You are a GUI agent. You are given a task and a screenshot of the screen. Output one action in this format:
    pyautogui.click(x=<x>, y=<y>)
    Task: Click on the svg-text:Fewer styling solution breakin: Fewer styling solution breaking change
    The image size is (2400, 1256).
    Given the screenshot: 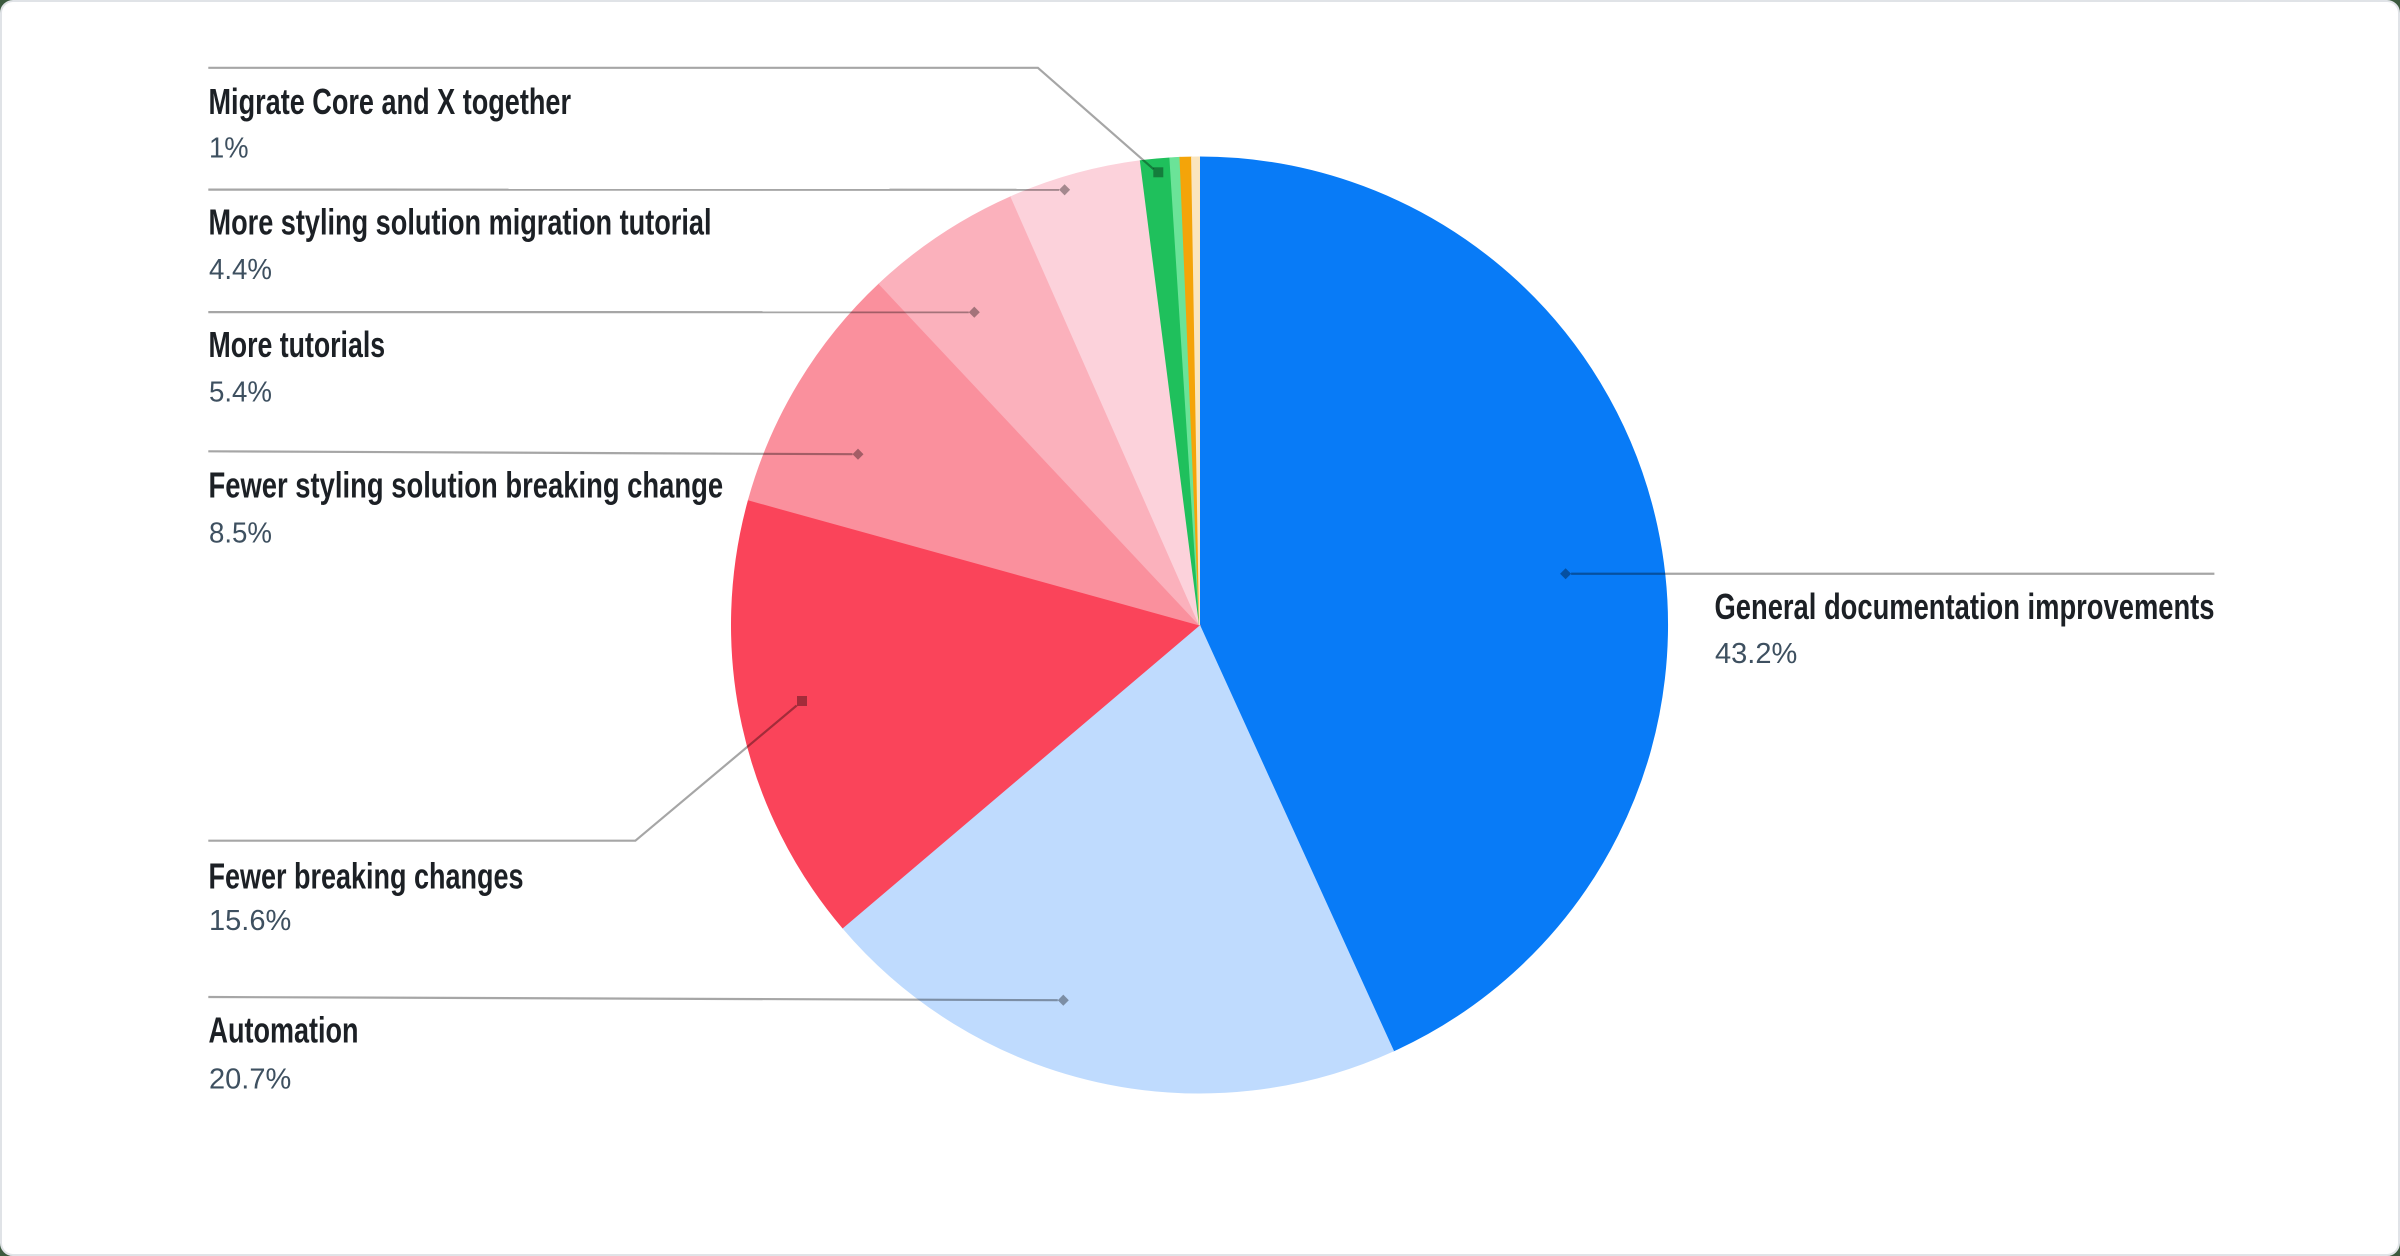 What is the action you would take?
    pyautogui.click(x=466, y=485)
    